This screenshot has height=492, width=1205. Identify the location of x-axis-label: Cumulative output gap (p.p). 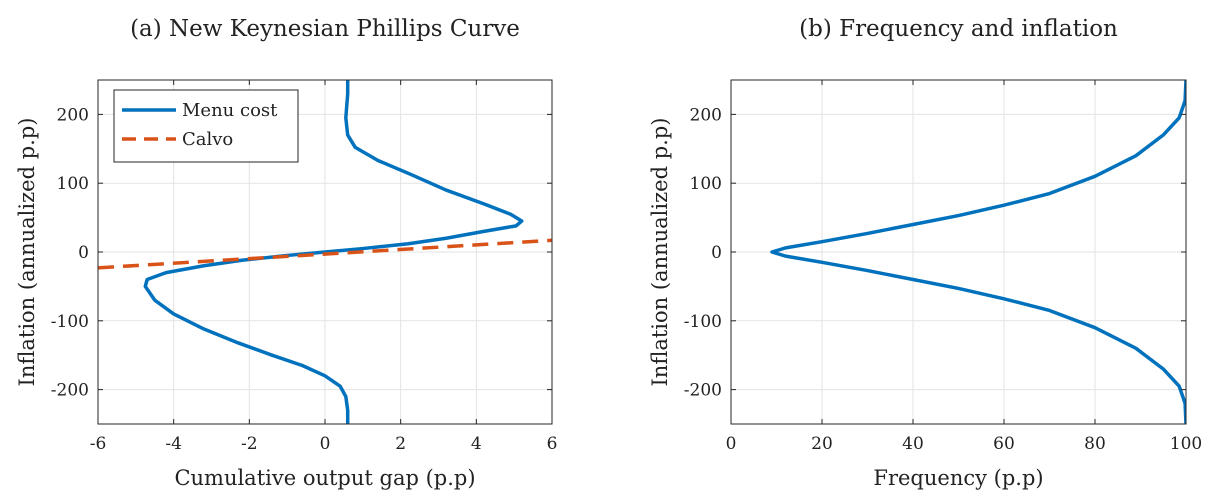
(324, 478).